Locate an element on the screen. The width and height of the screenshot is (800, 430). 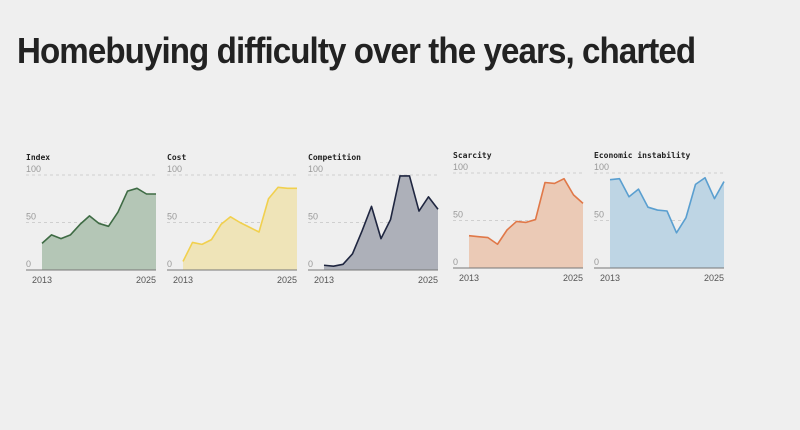
chart-cost: 0 50 100 2013 2025 Cost is located at coordinates (235, 223).